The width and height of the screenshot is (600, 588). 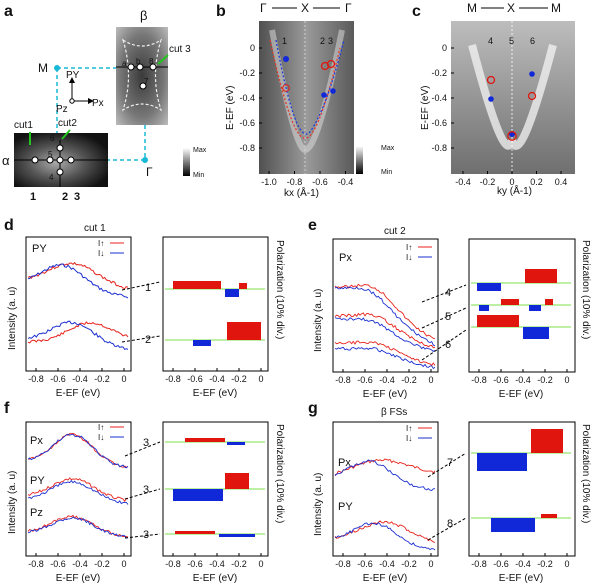 What do you see at coordinates (72, 80) in the screenshot?
I see `py-arrowhead` at bounding box center [72, 80].